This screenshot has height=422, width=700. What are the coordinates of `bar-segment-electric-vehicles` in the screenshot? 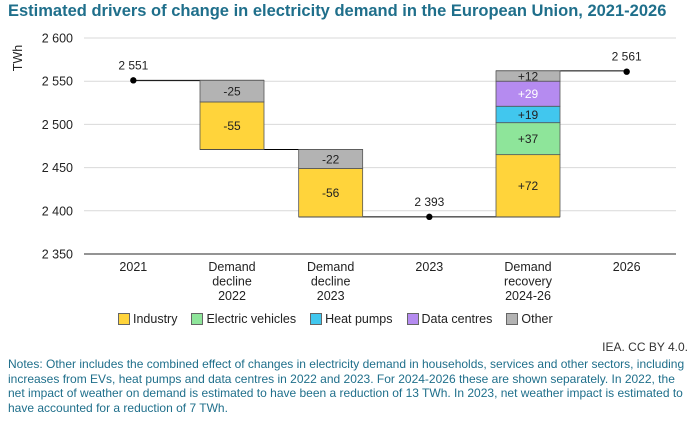 It's located at (528, 139).